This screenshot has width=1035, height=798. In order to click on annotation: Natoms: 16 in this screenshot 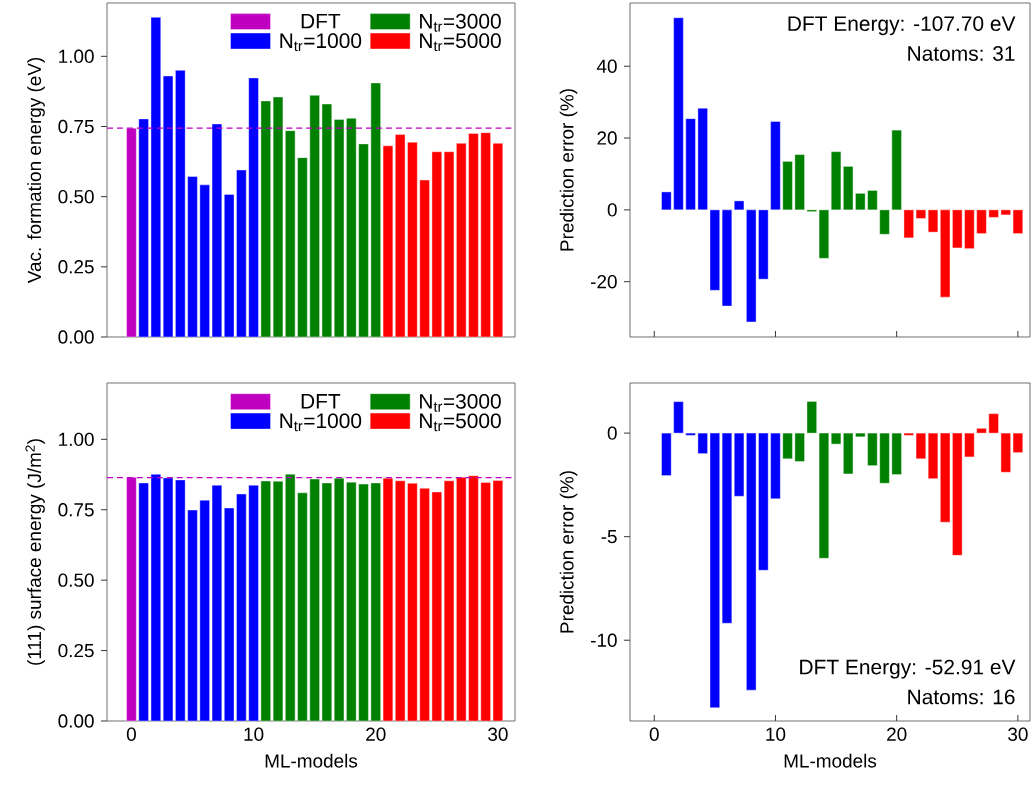, I will do `click(961, 697)`.